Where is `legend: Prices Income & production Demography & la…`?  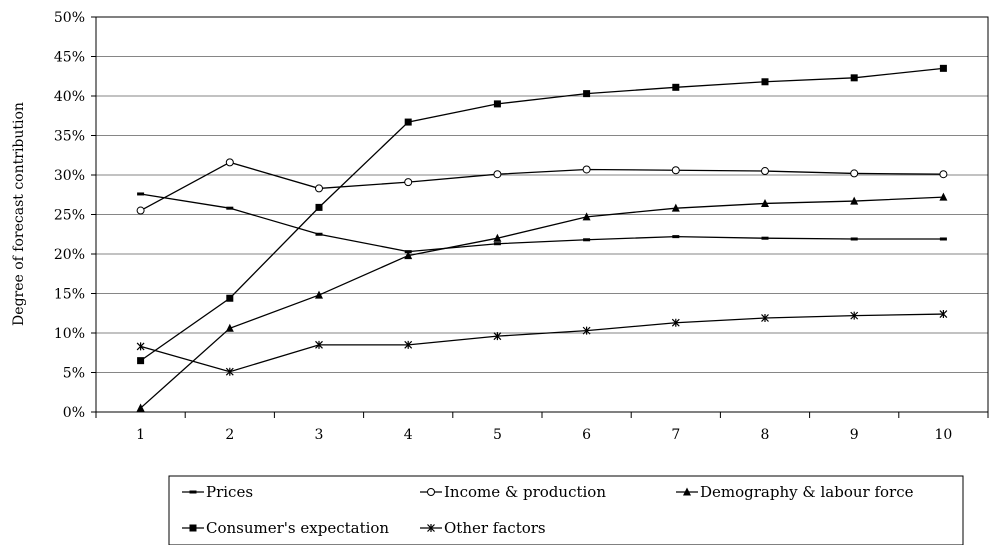 legend: Prices Income & production Demography & la… is located at coordinates (566, 510).